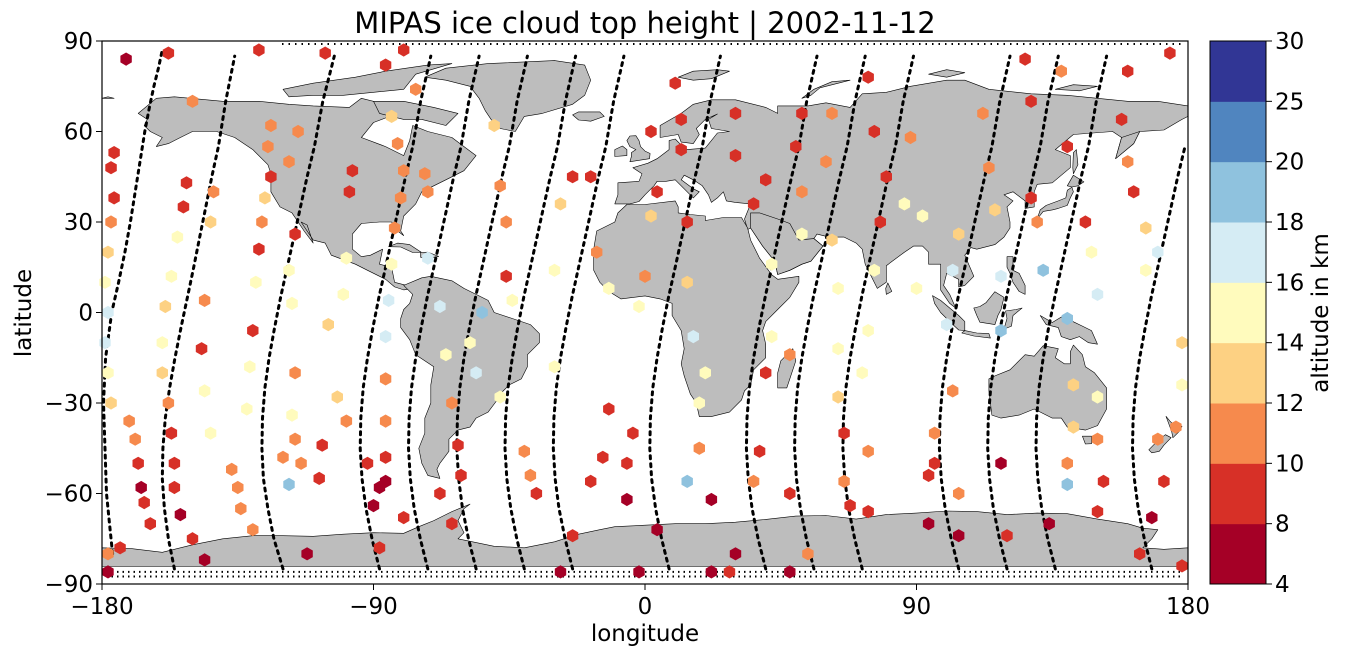 The height and width of the screenshot is (657, 1345). What do you see at coordinates (645, 607) in the screenshot?
I see `x-tick-label: 0` at bounding box center [645, 607].